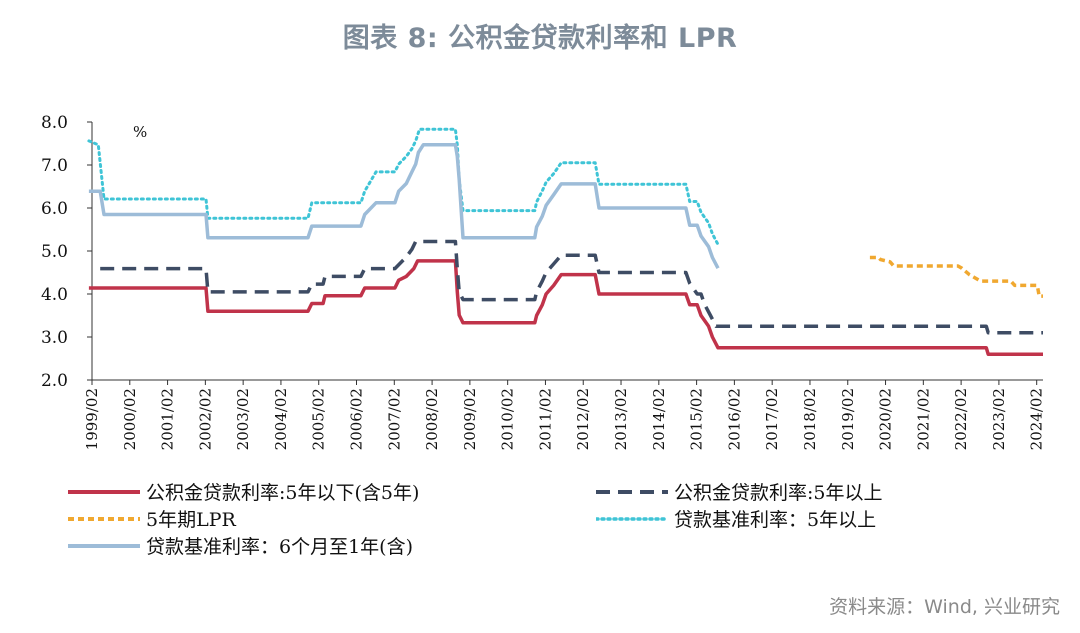 Image resolution: width=1080 pixels, height=633 pixels. I want to click on legend-item-gjj-short: 公积金贷款利率:5年以下(含5年), so click(243, 491).